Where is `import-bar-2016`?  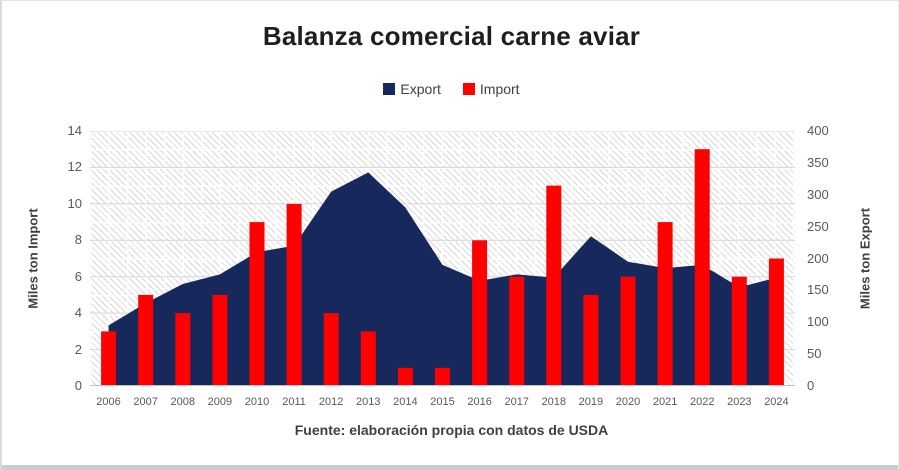 import-bar-2016 is located at coordinates (480, 313).